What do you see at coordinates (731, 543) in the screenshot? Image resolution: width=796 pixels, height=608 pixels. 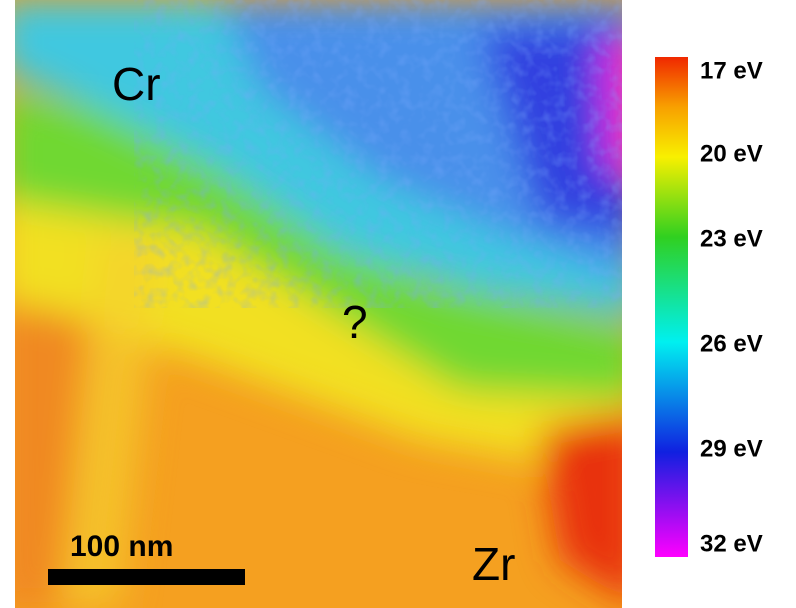 I see `colorbar-tick-label: 32 eV` at bounding box center [731, 543].